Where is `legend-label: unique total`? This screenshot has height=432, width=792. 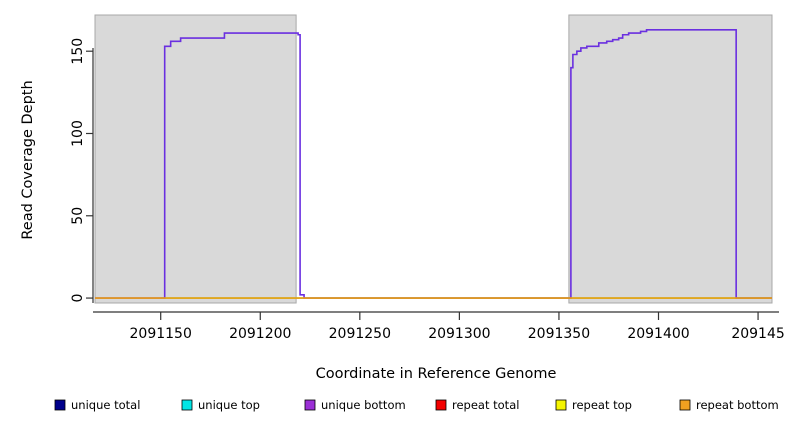
legend-label: unique total is located at coordinates (105, 405).